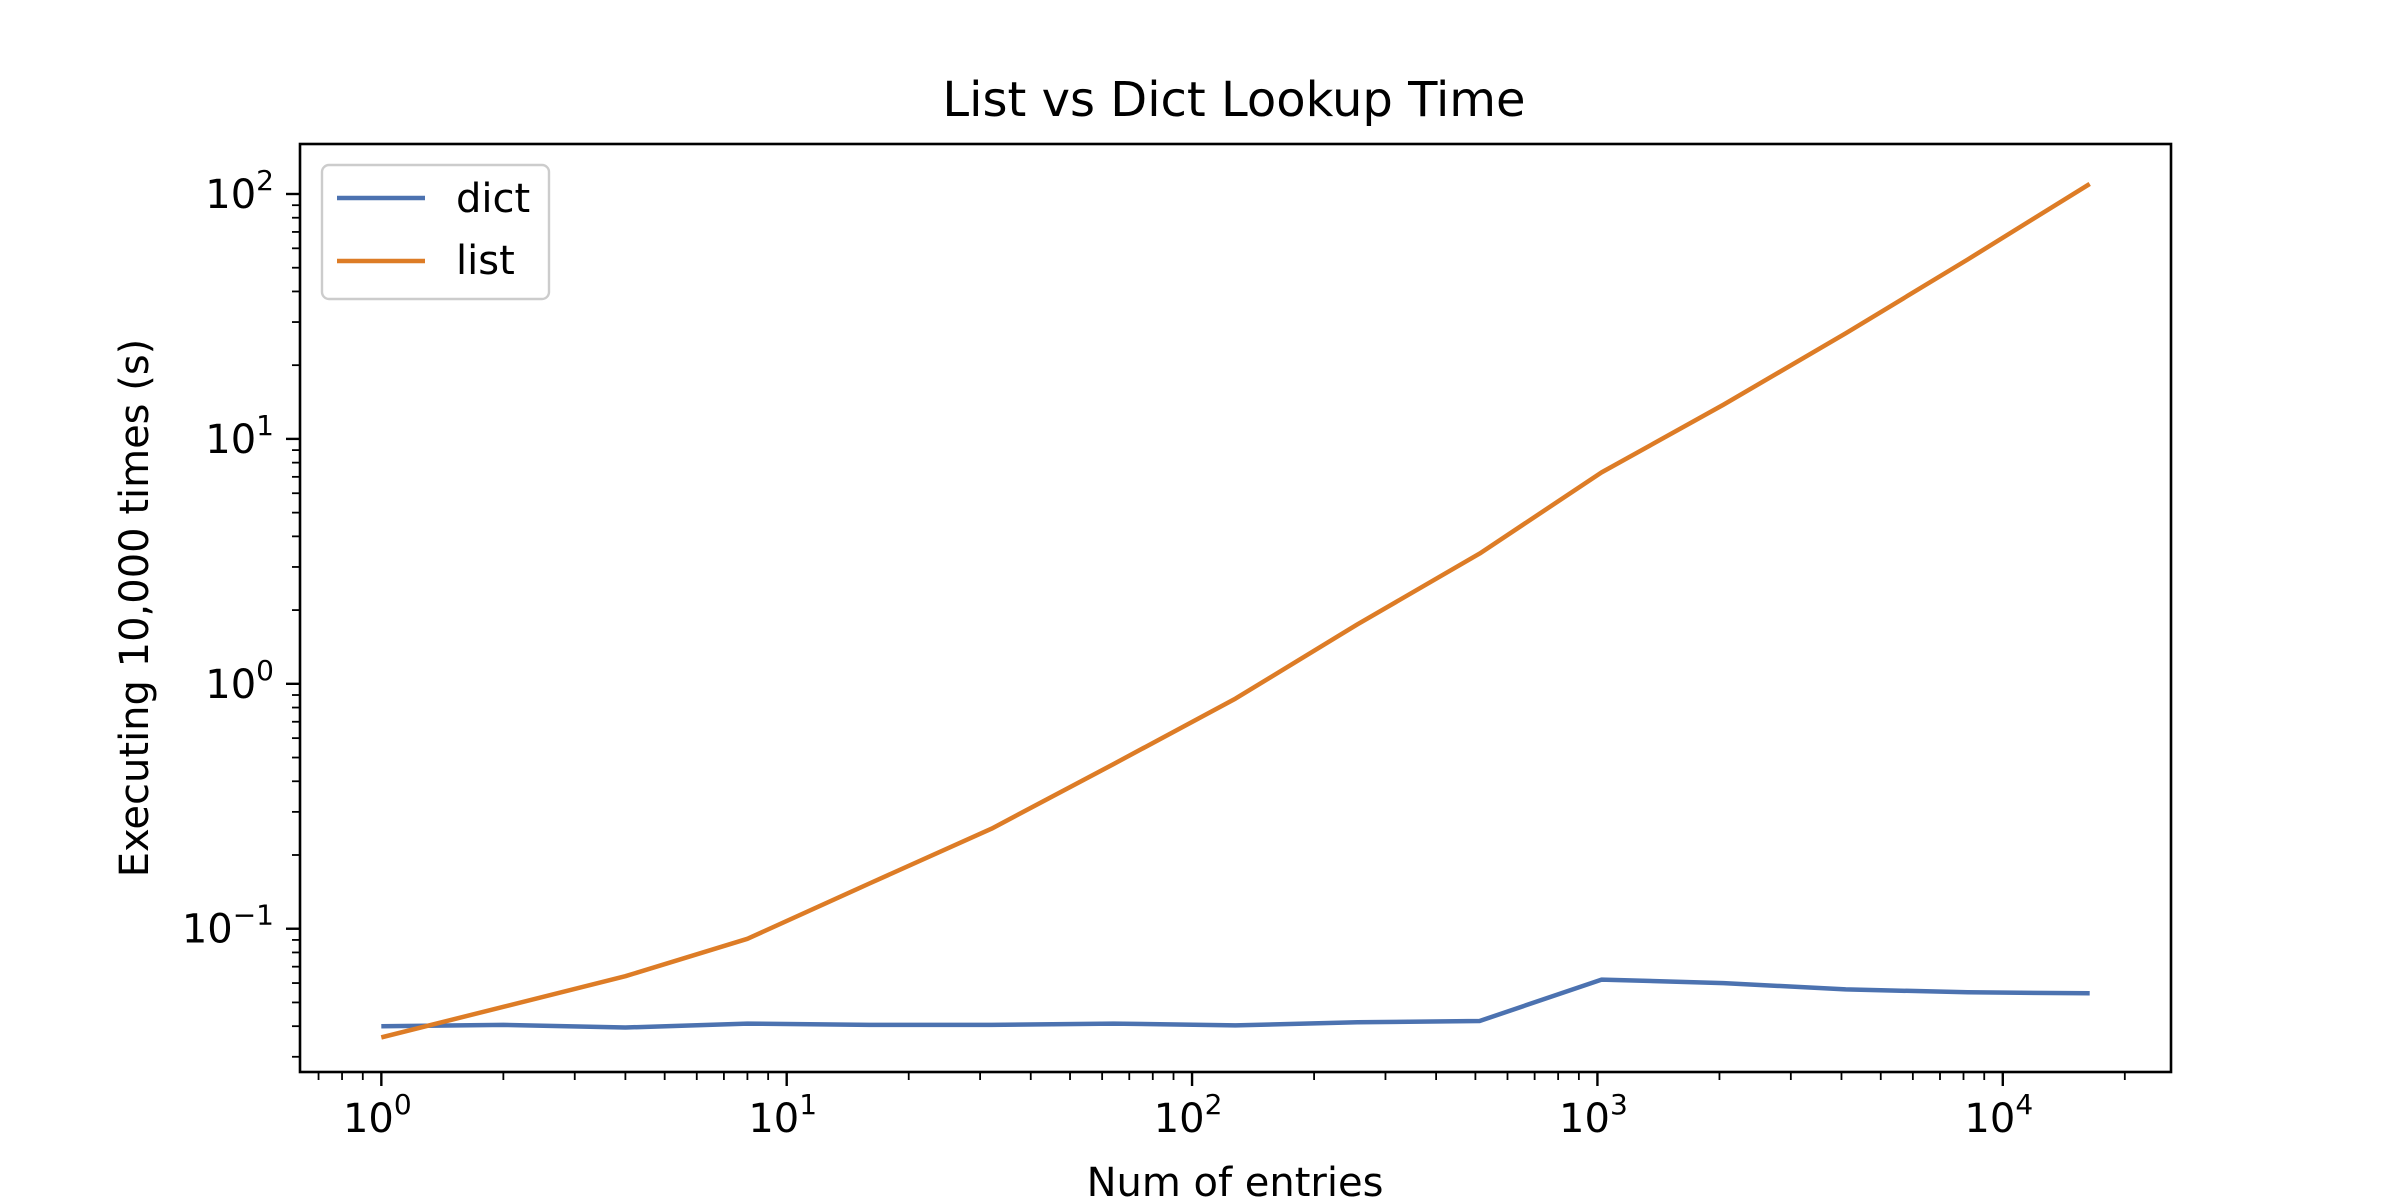 The height and width of the screenshot is (1200, 2400). I want to click on y-tick-label: 10¹, so click(239, 436).